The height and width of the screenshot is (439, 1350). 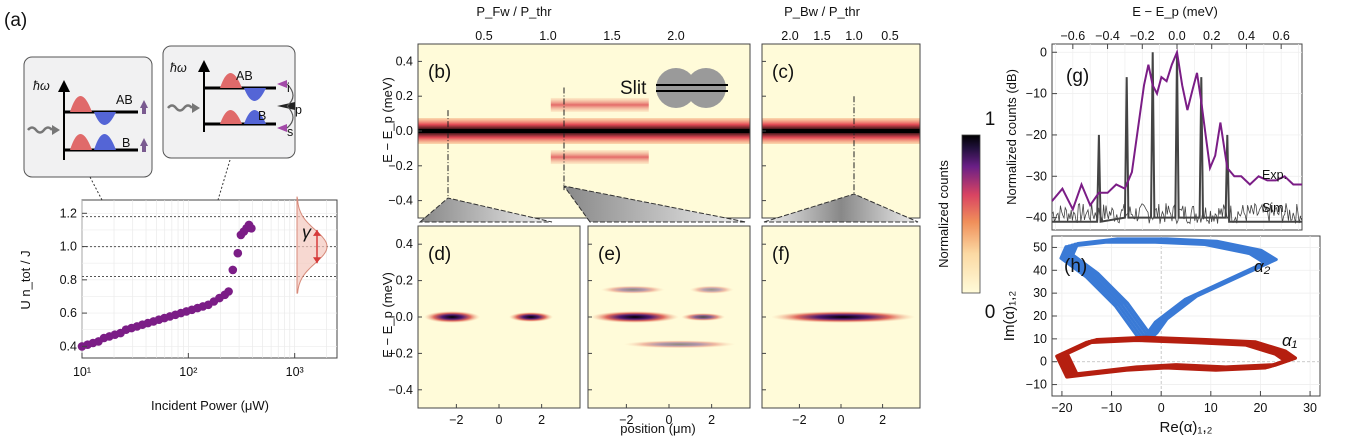 What do you see at coordinates (232, 102) in the screenshot?
I see `energy-level-inset-right: ħω AB B i p s` at bounding box center [232, 102].